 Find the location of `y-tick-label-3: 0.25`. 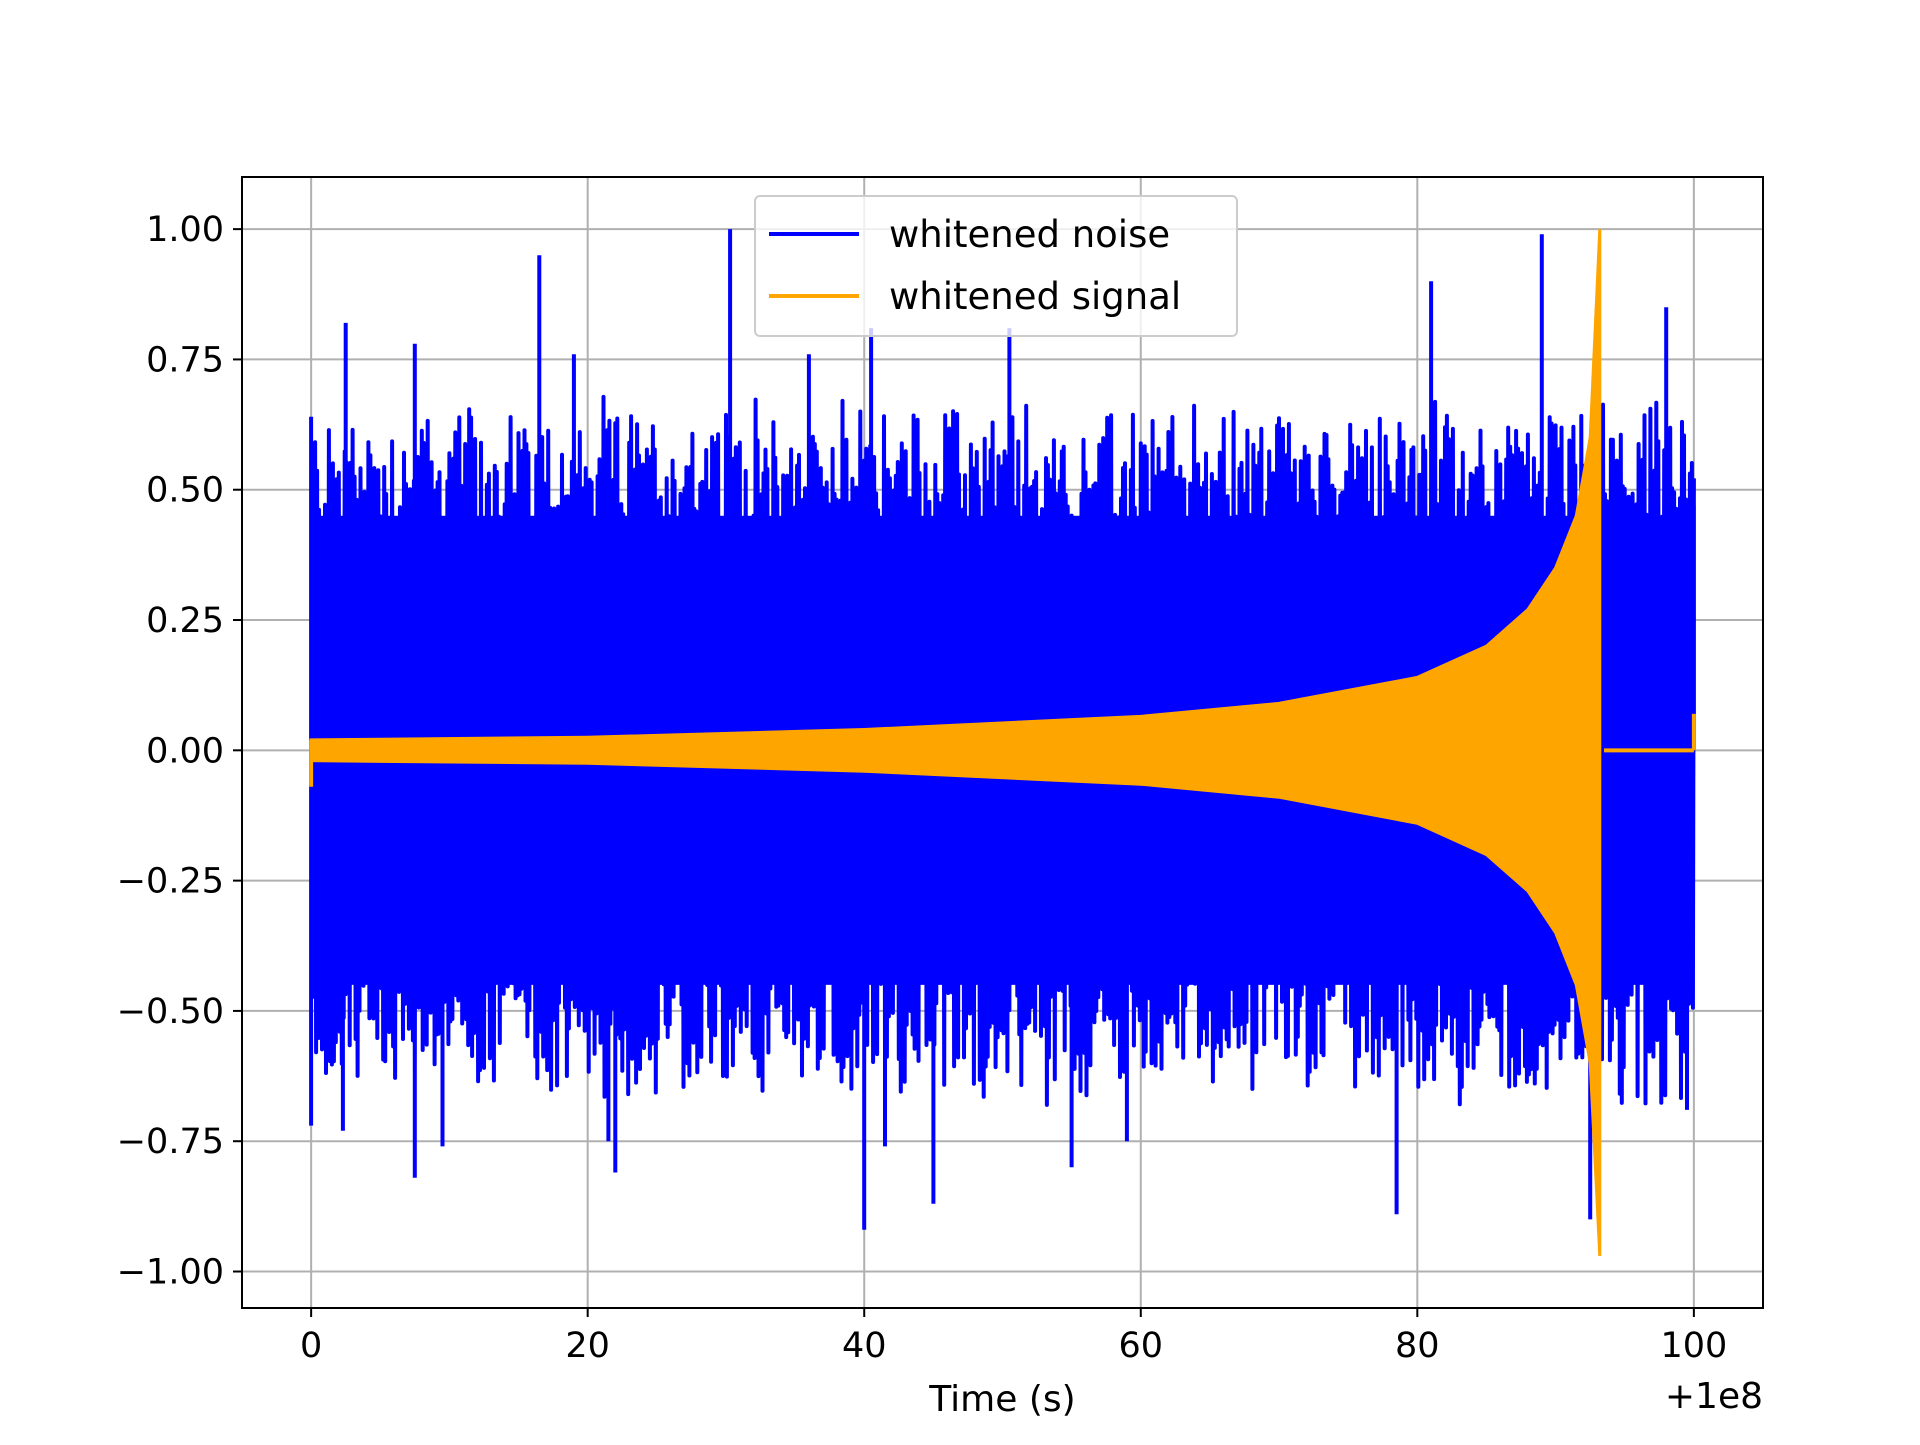

y-tick-label-3: 0.25 is located at coordinates (185, 621).